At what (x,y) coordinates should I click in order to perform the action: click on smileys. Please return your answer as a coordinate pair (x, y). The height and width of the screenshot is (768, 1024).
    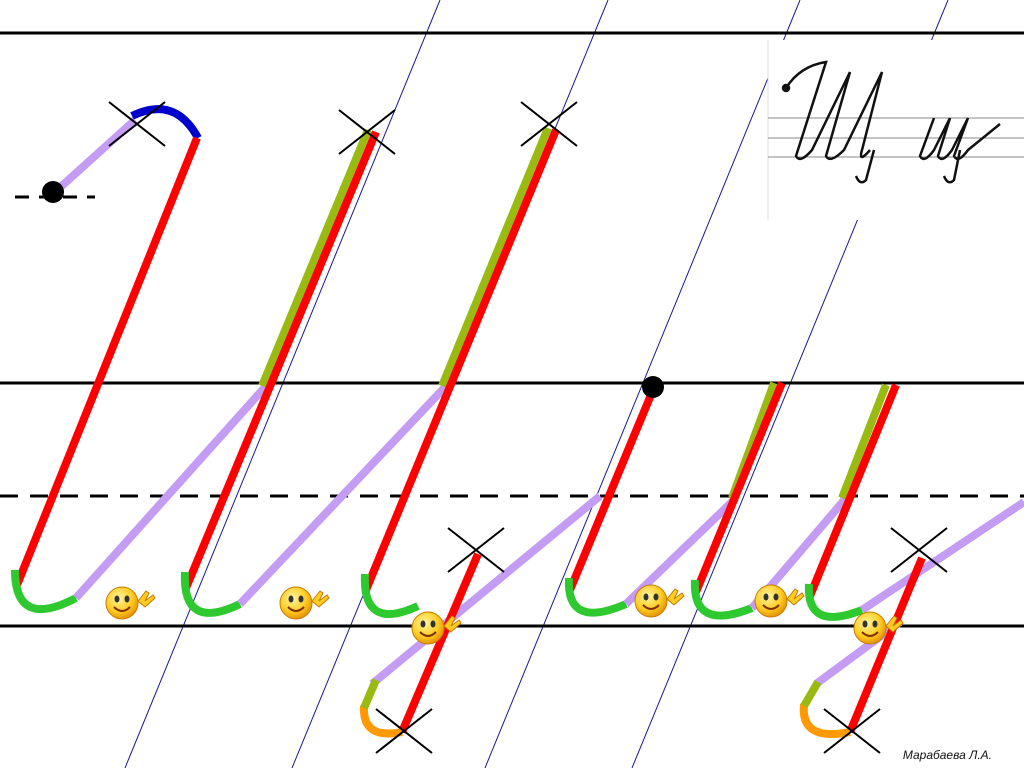
    Looking at the image, I should click on (504, 614).